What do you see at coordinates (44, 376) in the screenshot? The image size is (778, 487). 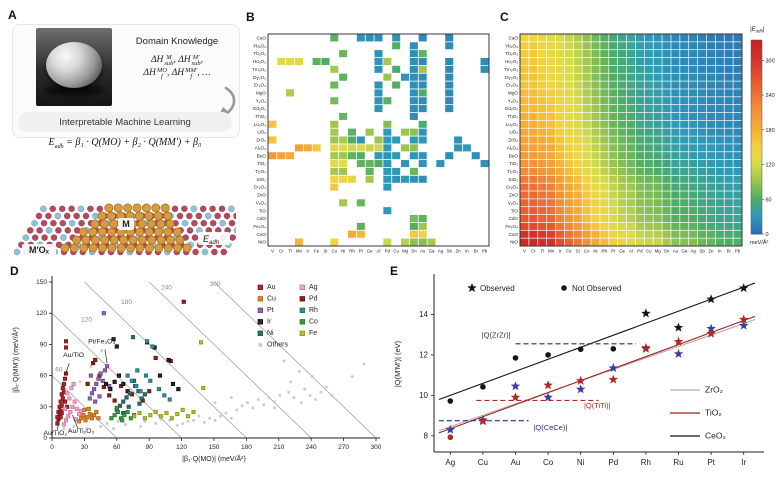 I see `d-y-tick: 60` at bounding box center [44, 376].